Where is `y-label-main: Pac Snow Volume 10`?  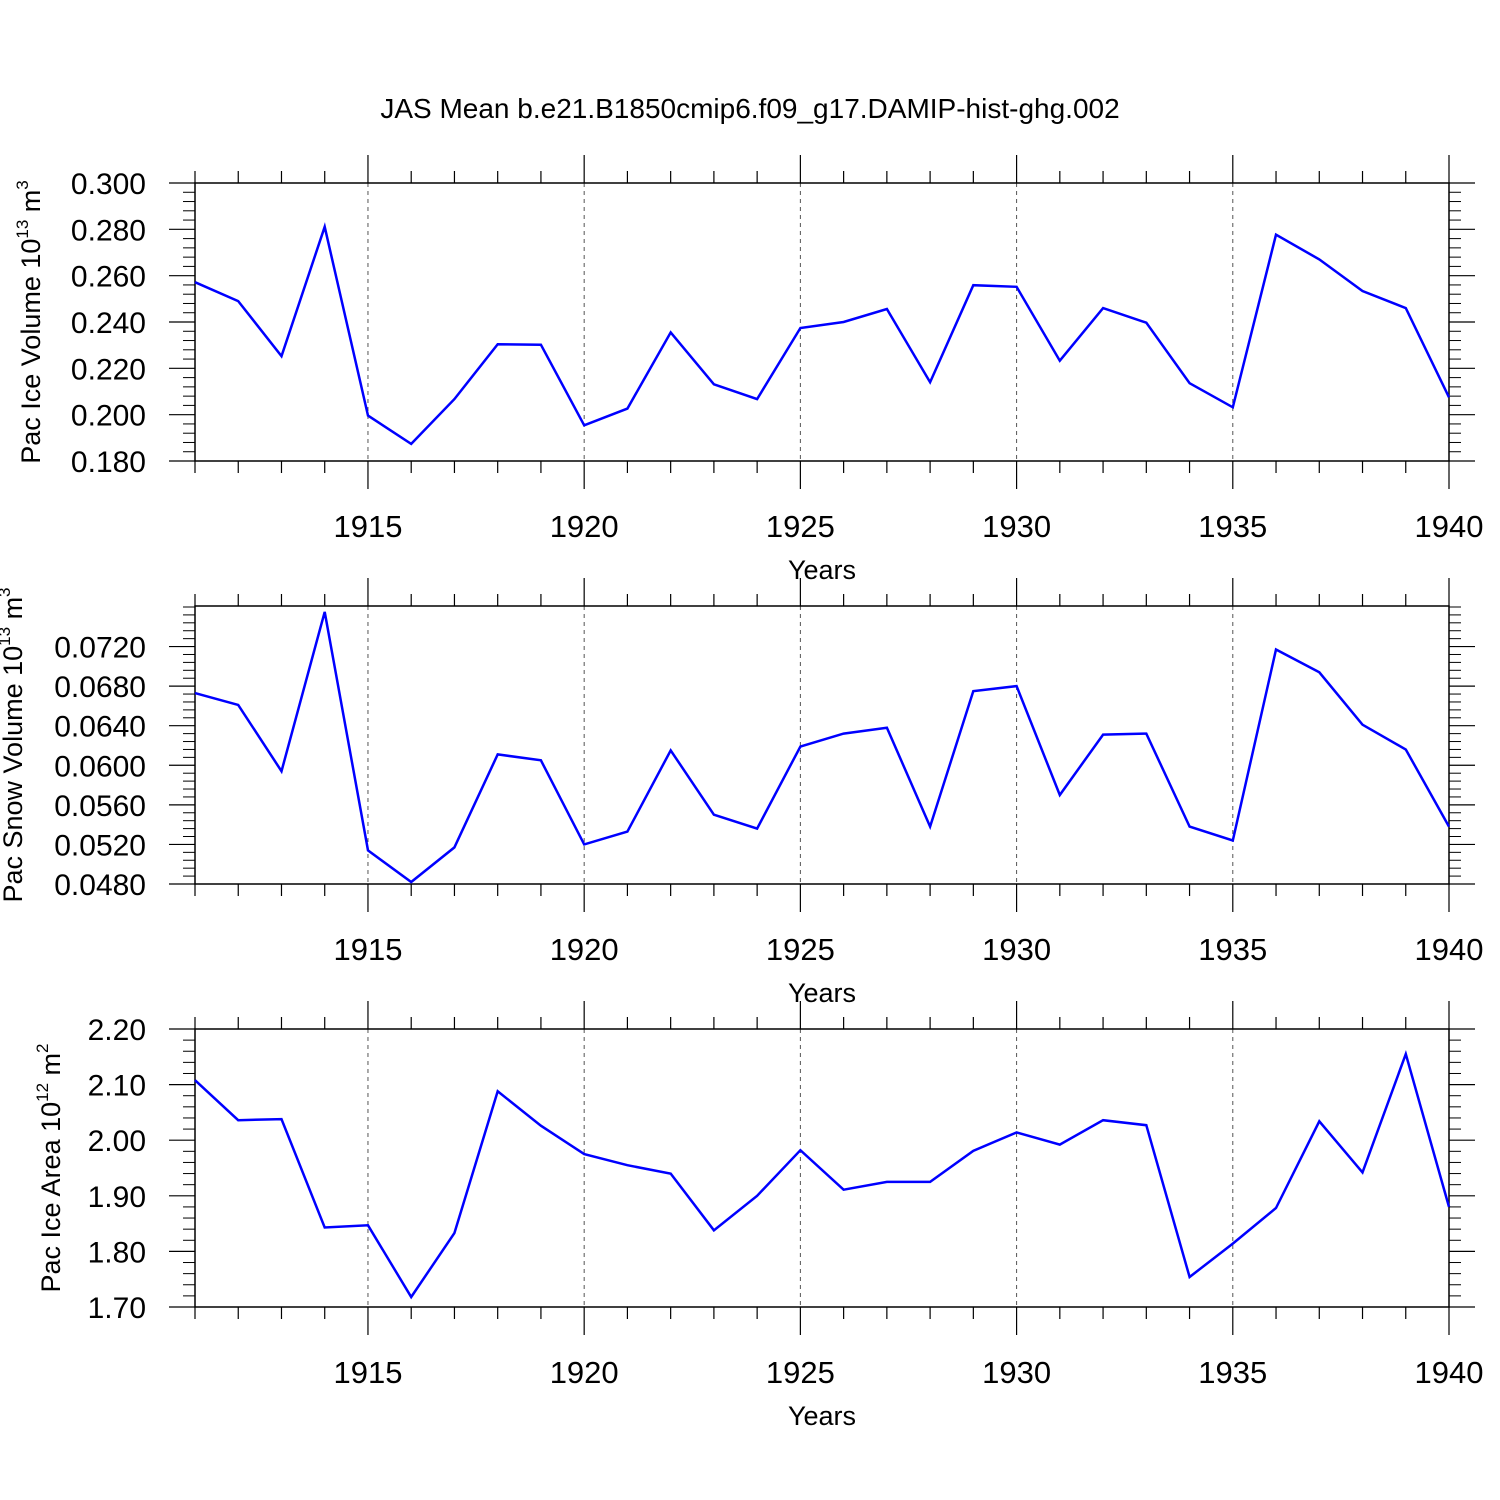
y-label-main: Pac Snow Volume 10 is located at coordinates (14, 774).